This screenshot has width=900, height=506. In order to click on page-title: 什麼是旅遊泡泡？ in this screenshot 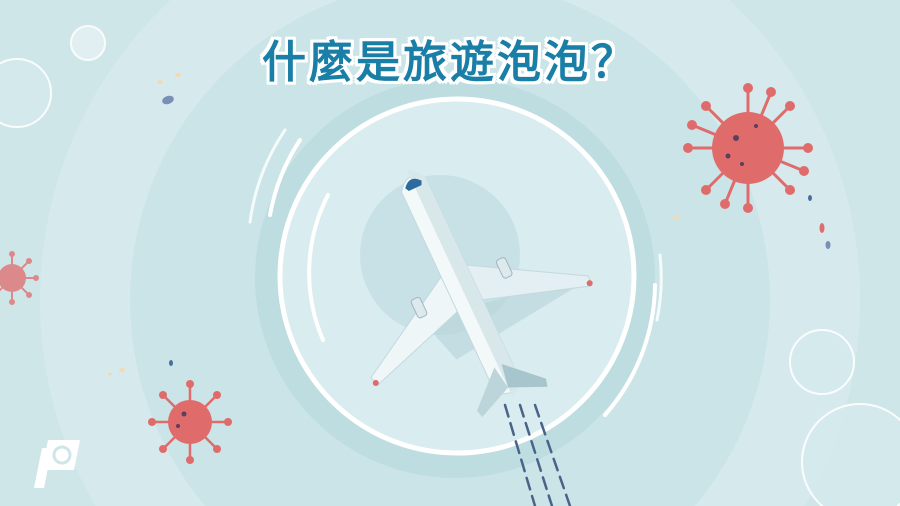, I will do `click(450, 62)`.